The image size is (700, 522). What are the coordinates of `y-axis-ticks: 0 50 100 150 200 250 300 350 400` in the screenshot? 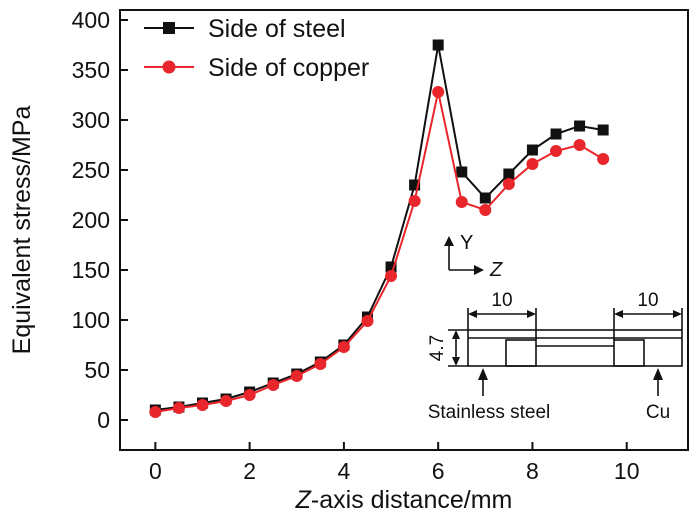 It's located at (100, 220).